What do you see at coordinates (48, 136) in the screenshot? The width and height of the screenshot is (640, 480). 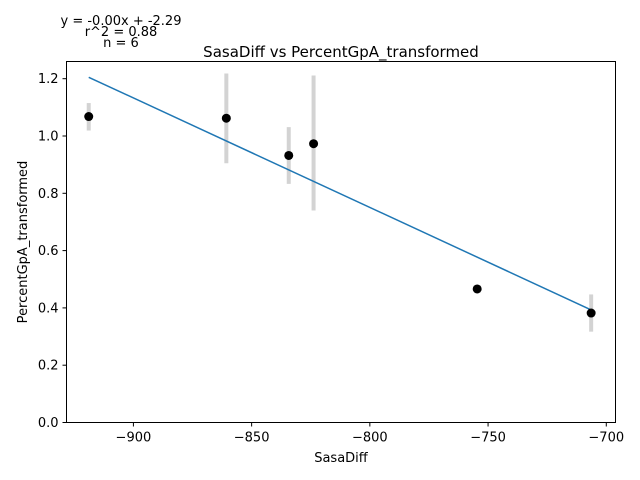 I see `y-tick-label: 1.0` at bounding box center [48, 136].